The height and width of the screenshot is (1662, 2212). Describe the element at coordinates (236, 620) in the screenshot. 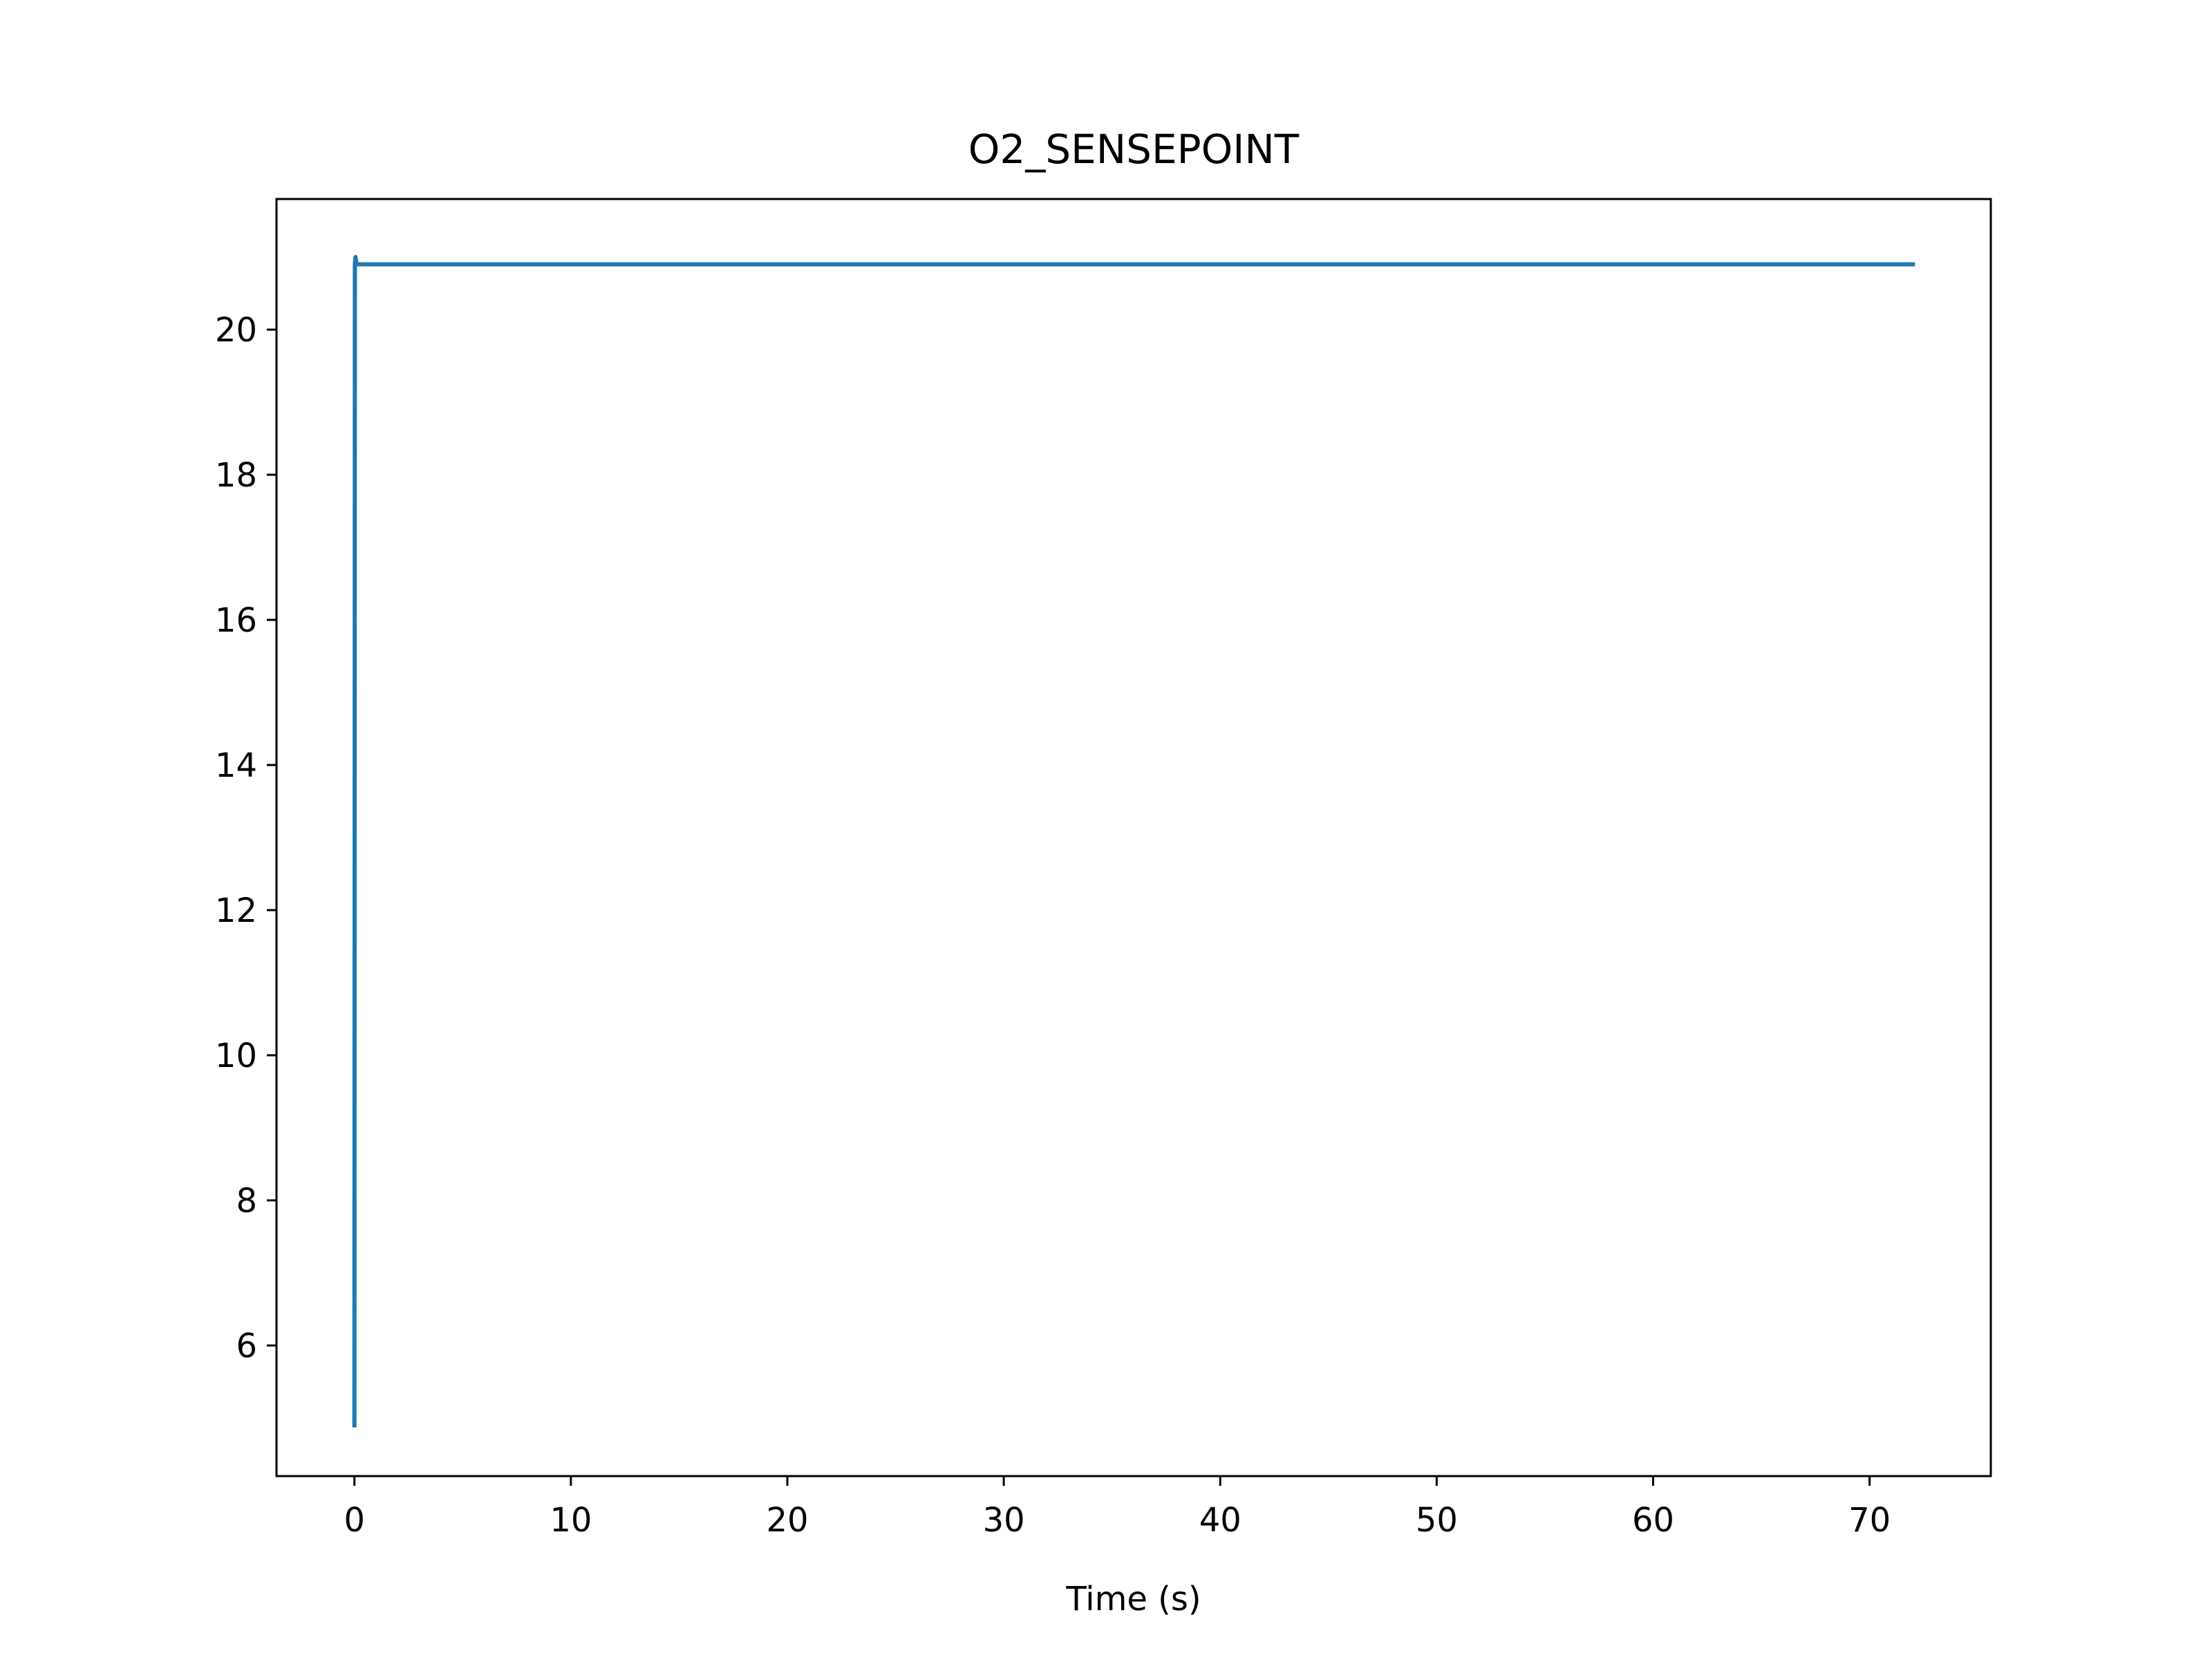

I see `y-tick-label: 16` at that location.